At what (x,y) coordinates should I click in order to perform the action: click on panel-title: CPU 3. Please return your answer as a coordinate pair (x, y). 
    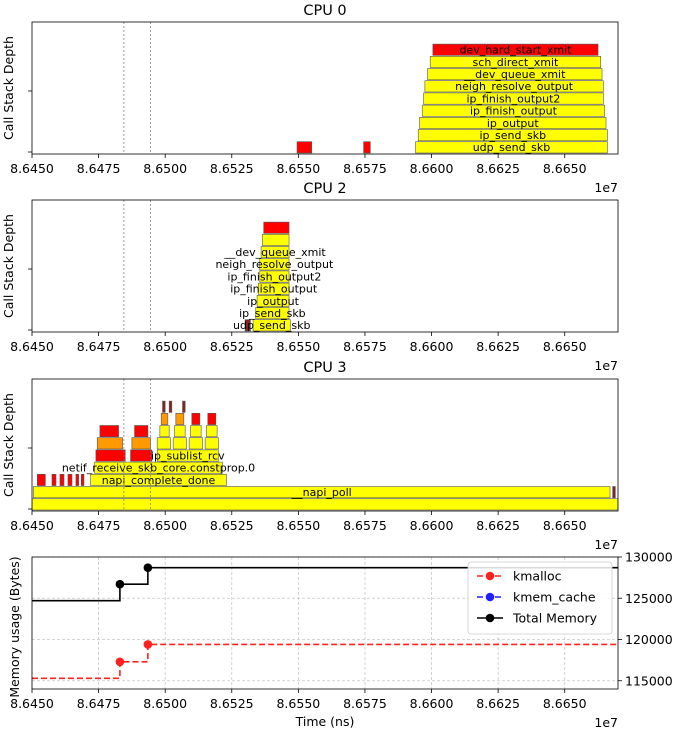
    Looking at the image, I should click on (324, 368).